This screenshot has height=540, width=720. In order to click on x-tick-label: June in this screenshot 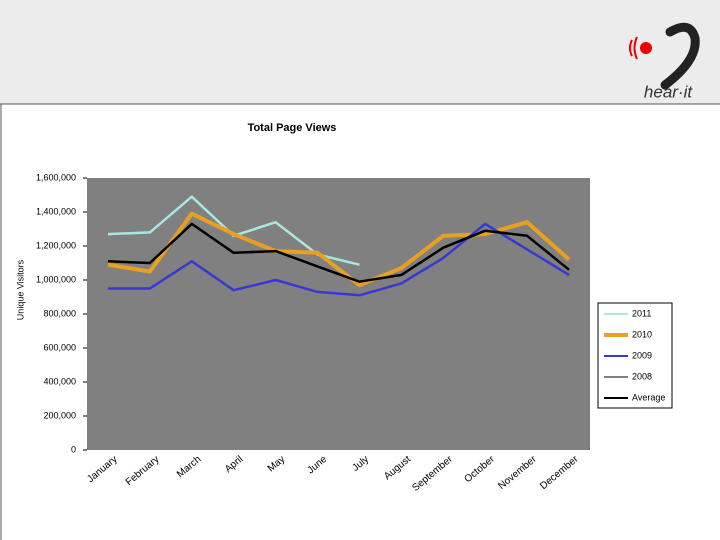, I will do `click(317, 465)`.